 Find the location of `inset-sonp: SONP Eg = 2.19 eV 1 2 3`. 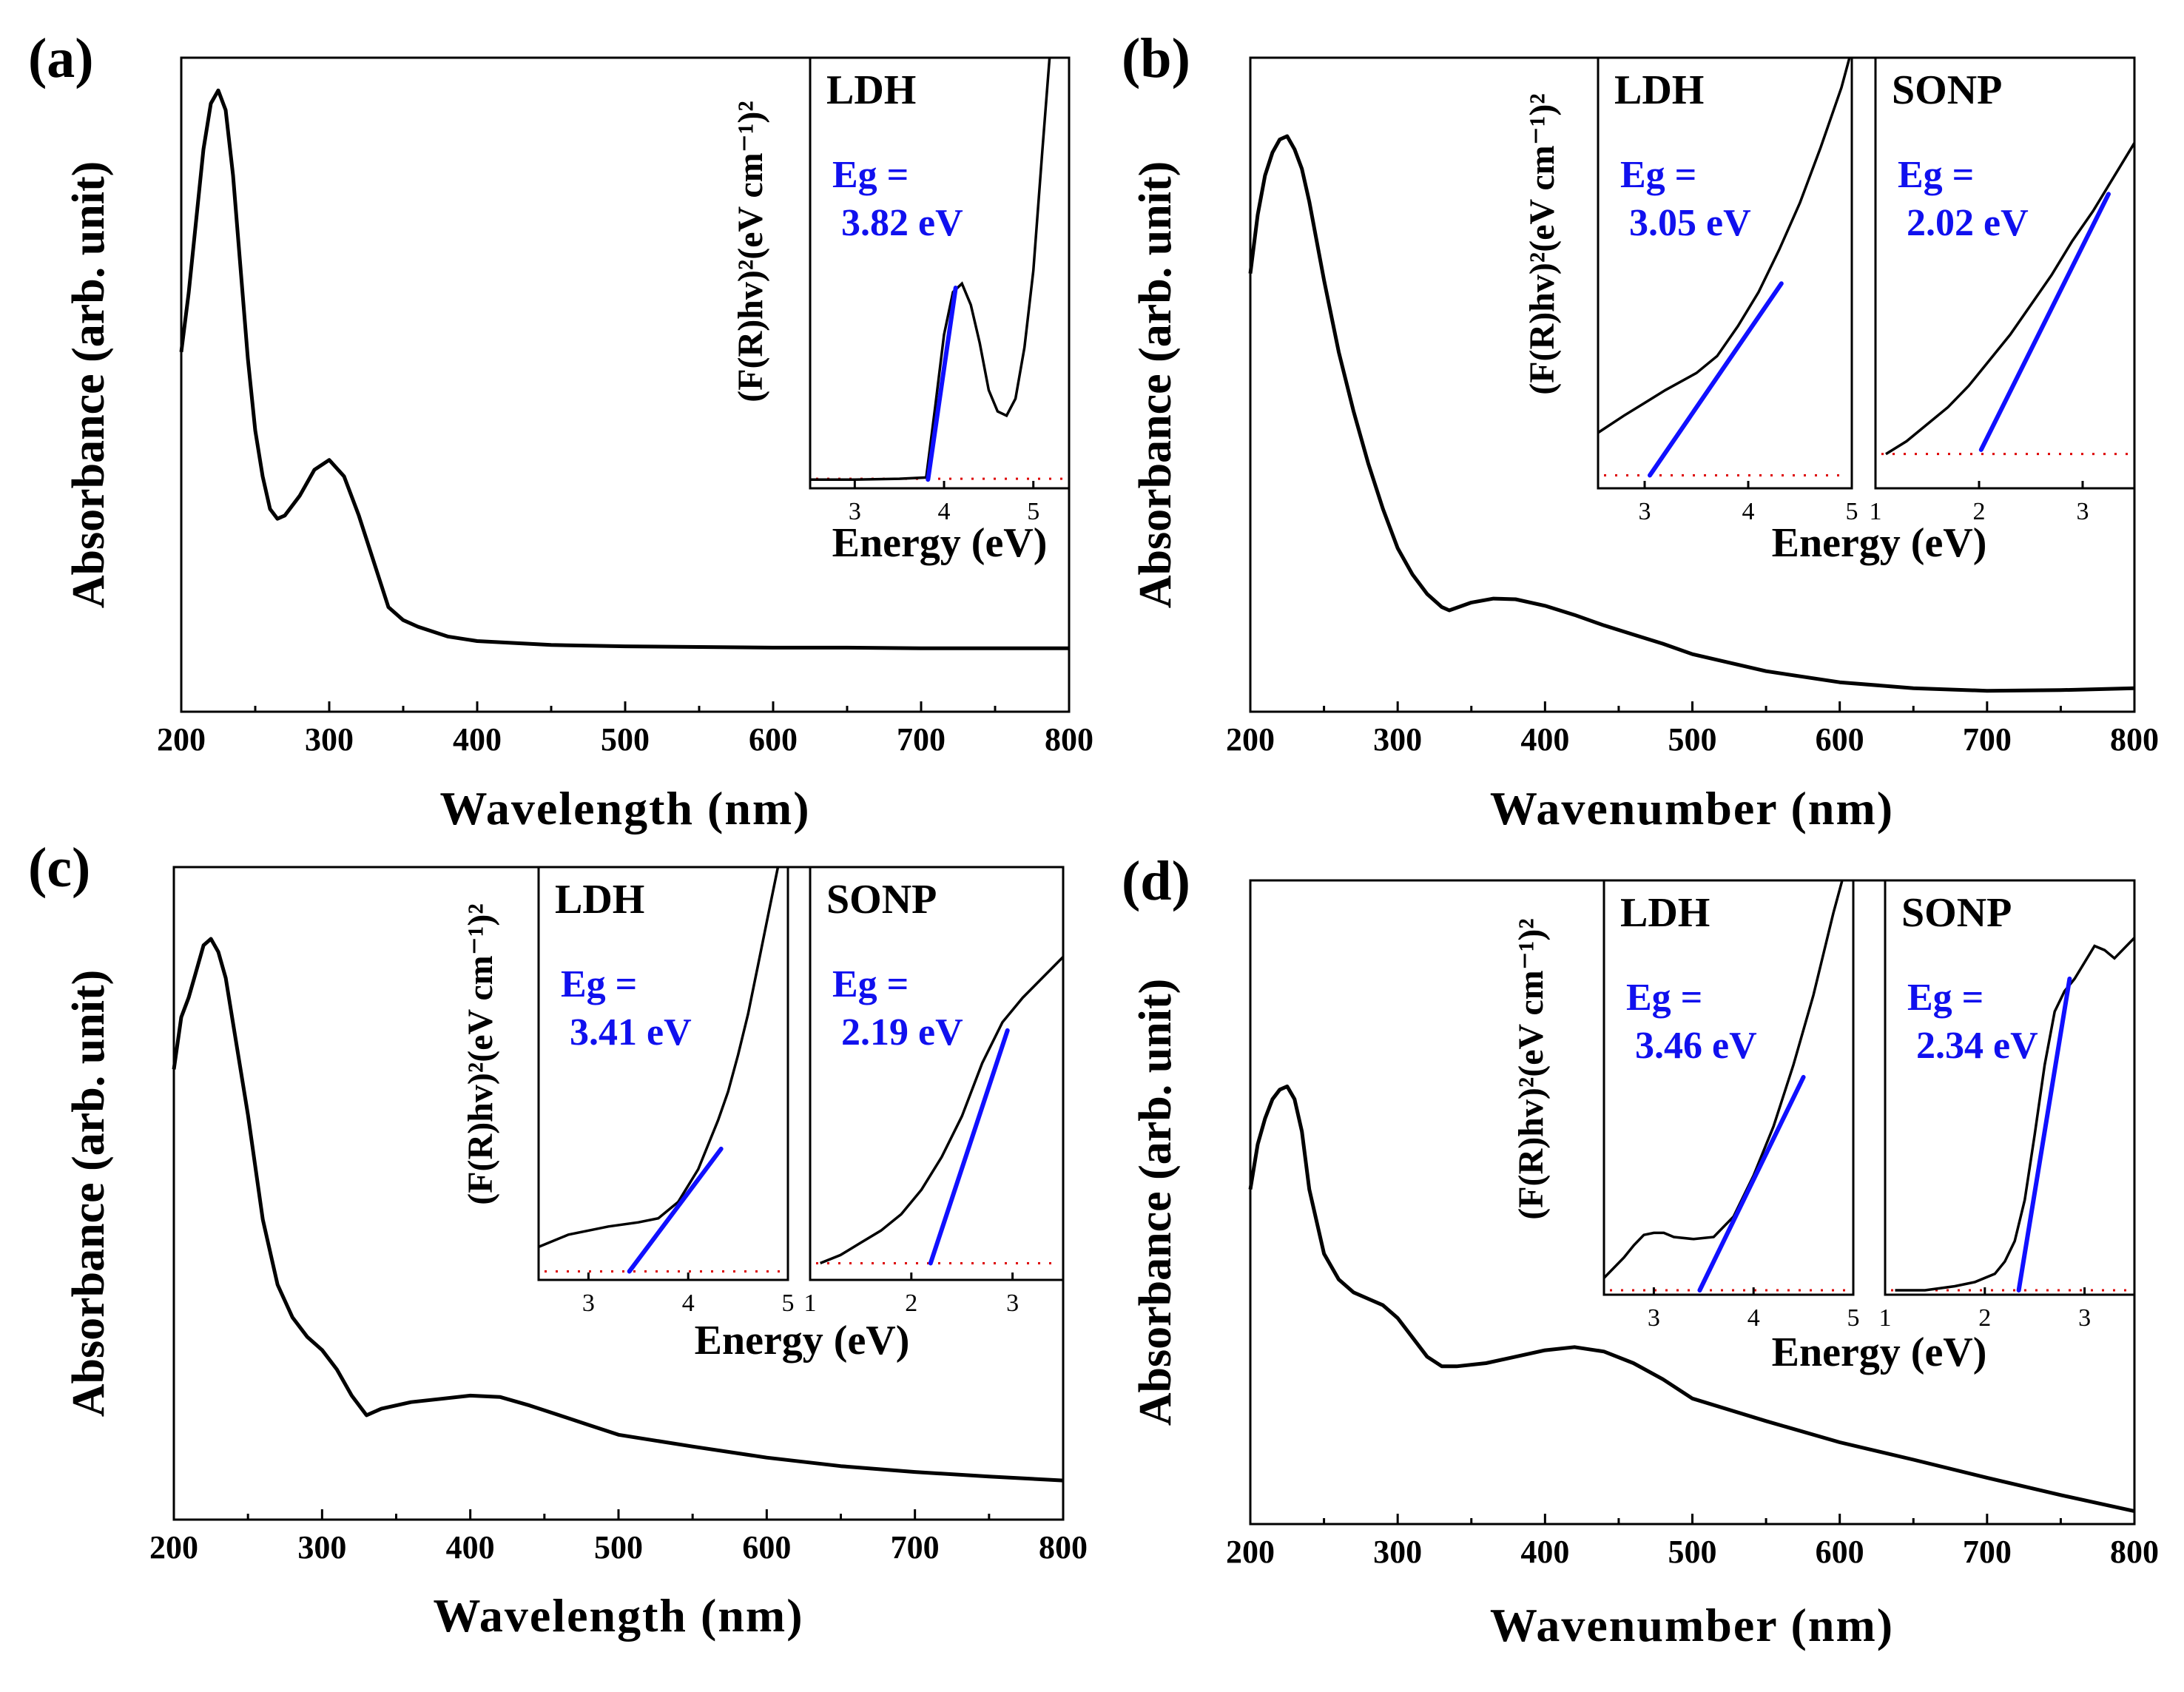

inset-sonp: SONP Eg = 2.19 eV 1 2 3 is located at coordinates (935, 1091).